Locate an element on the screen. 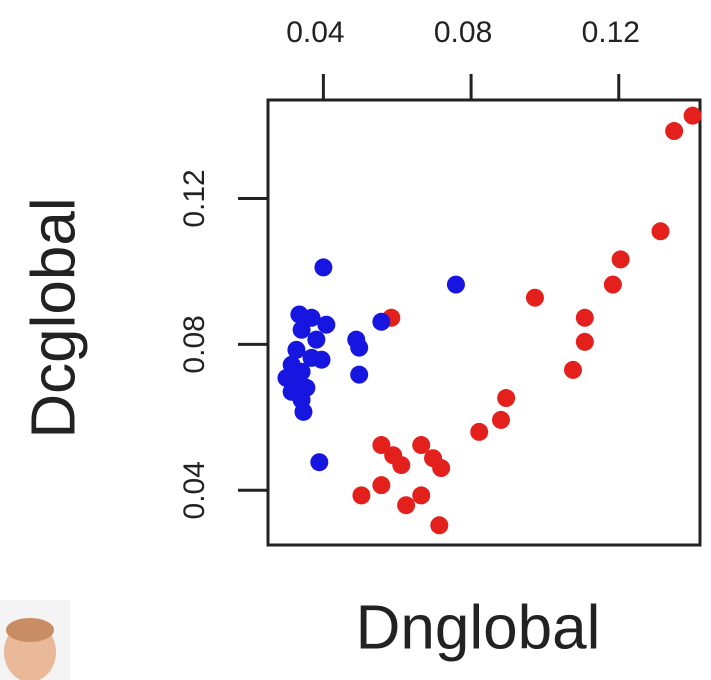 Image resolution: width=711 pixels, height=680 pixels. x-tick-label: 0.12 is located at coordinates (611, 32).